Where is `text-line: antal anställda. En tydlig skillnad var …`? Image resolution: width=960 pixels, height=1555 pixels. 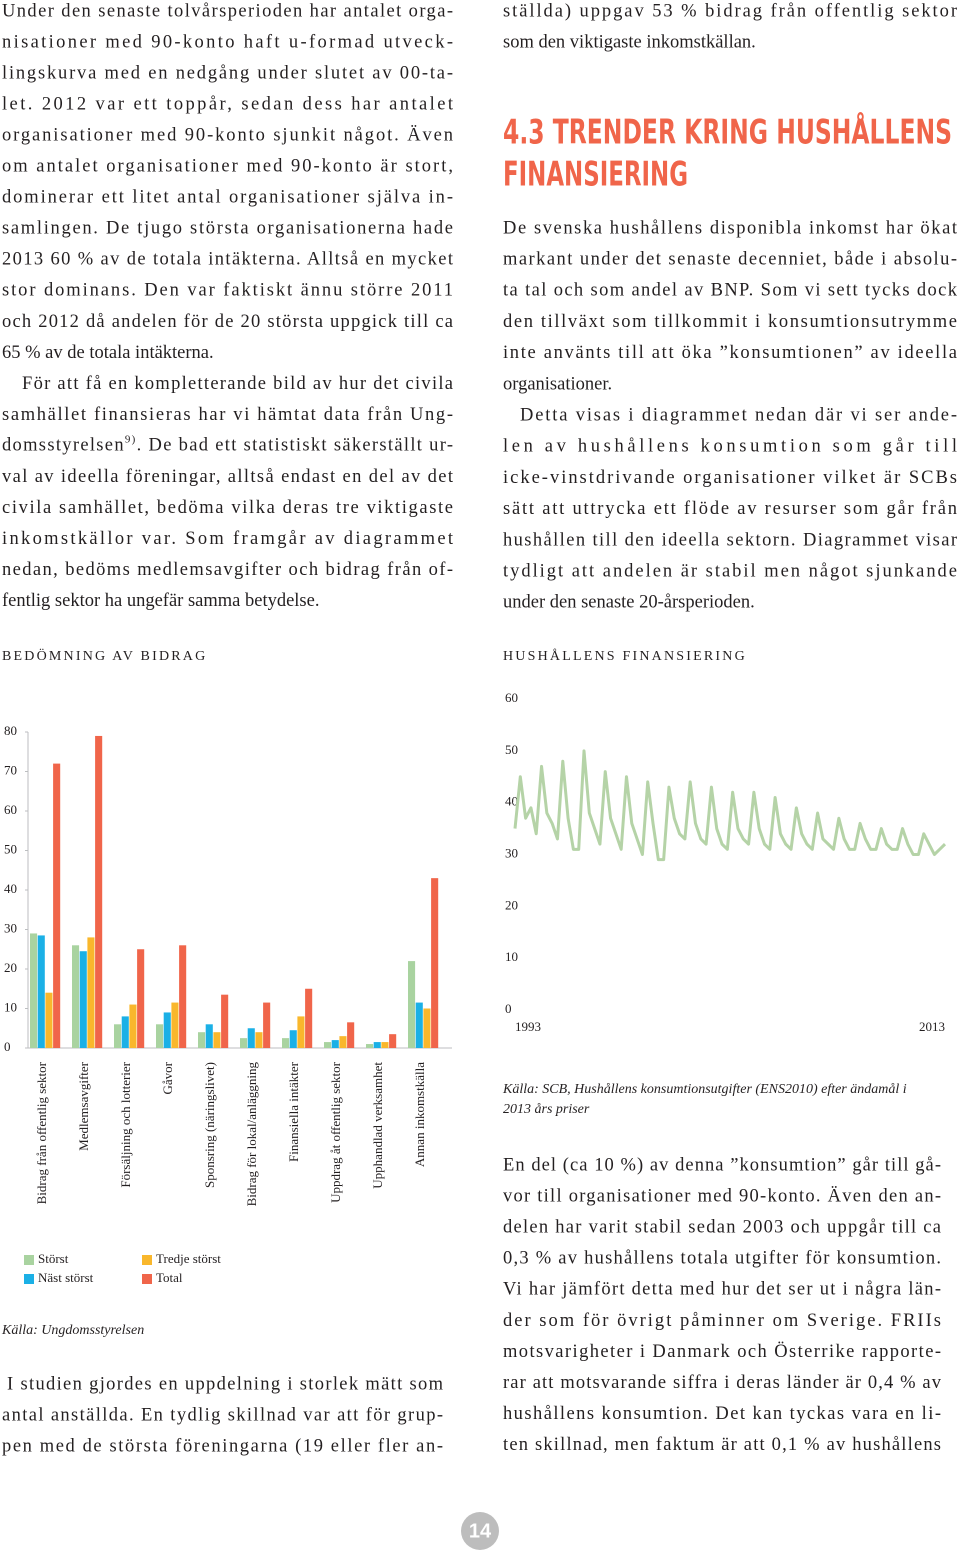
text-line: antal anställda. En tydlig skillnad var … is located at coordinates (222, 1415).